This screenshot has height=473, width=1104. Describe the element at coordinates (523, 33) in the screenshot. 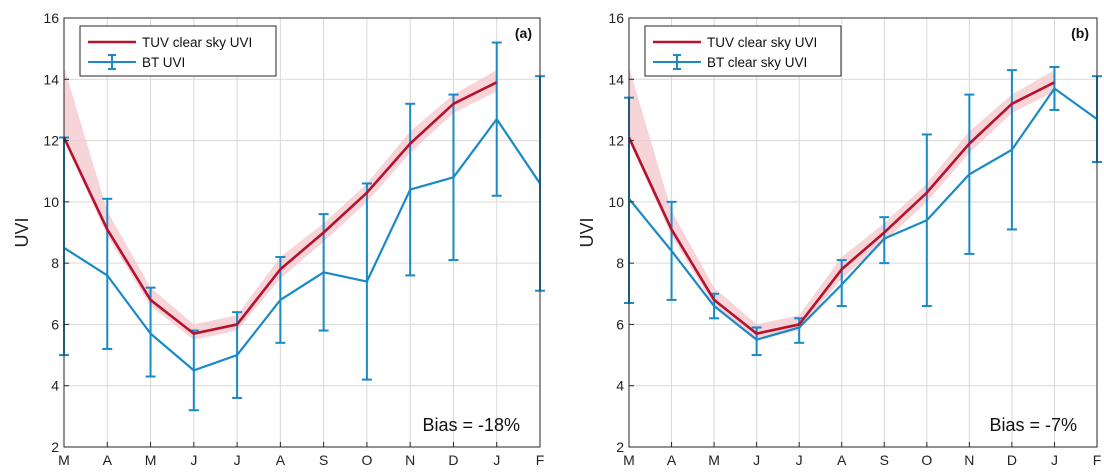

I see `panel-label: (a)` at that location.